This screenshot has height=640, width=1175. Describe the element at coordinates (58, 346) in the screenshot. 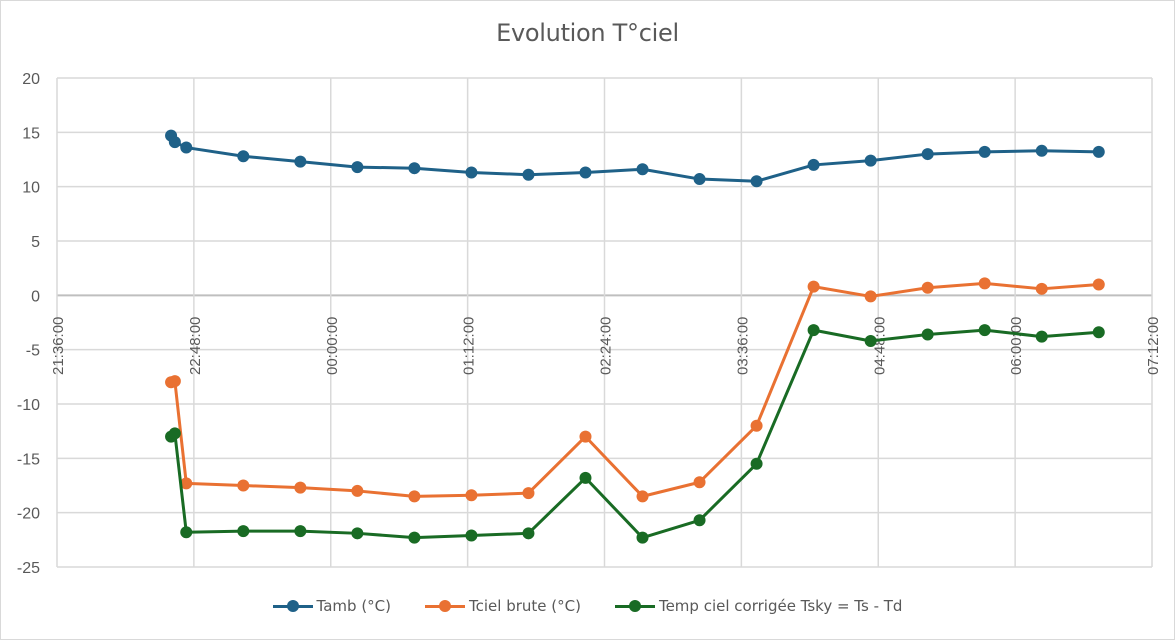

I see `x-tick-label: 21:36:00` at that location.